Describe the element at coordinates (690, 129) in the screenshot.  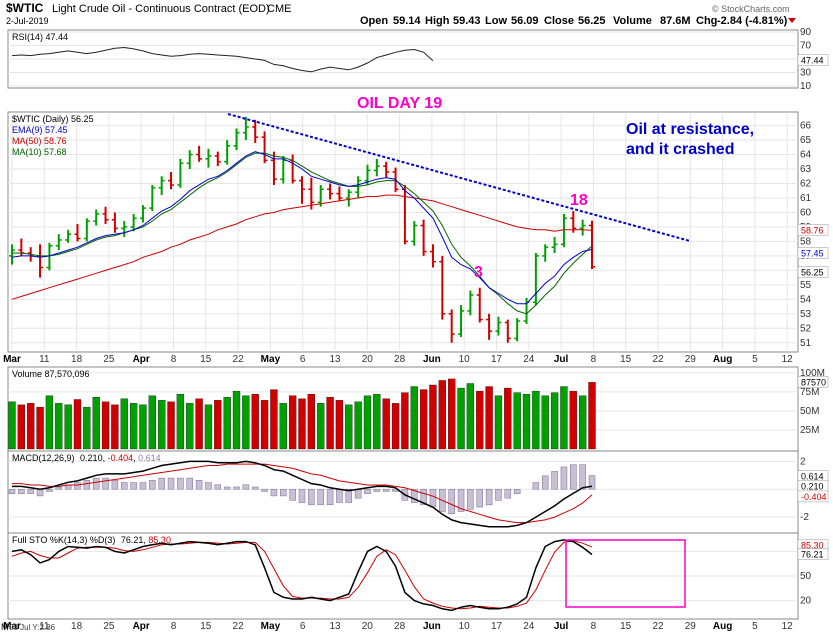
I see `annotation-note-line1: Oil at resistance,` at that location.